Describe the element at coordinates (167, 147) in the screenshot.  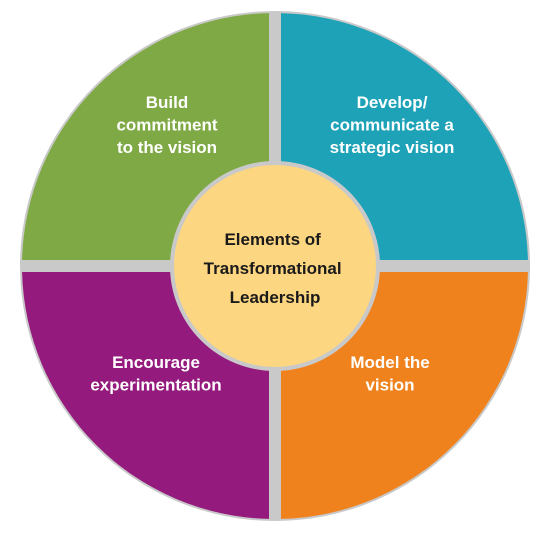
I see `quadrant-label-line: to the vision` at that location.